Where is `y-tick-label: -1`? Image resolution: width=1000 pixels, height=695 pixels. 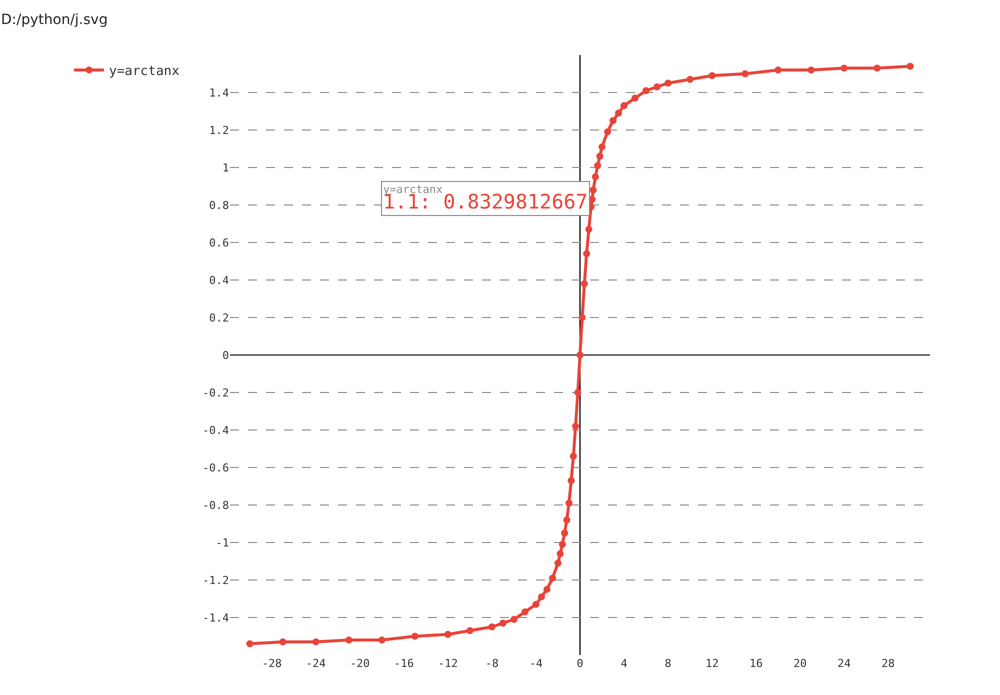
y-tick-label: -1 is located at coordinates (222, 543).